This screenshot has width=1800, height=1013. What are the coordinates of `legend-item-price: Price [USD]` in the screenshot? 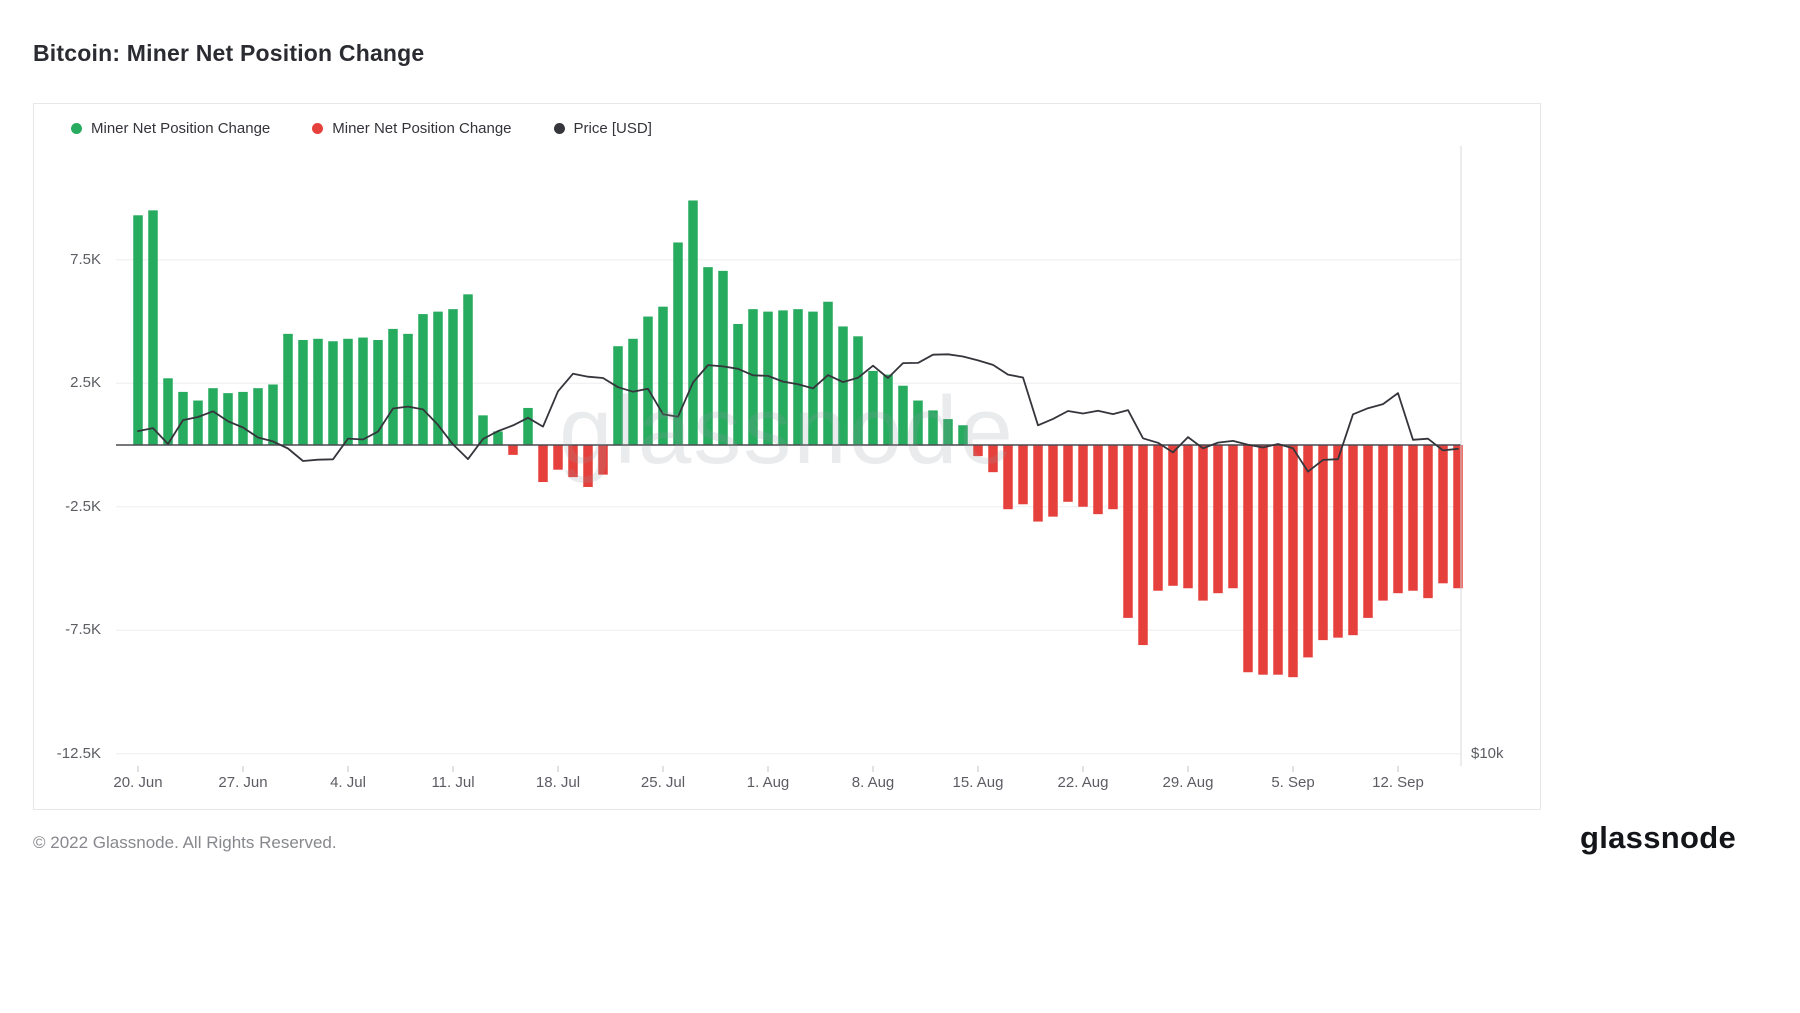 It's located at (602, 128).